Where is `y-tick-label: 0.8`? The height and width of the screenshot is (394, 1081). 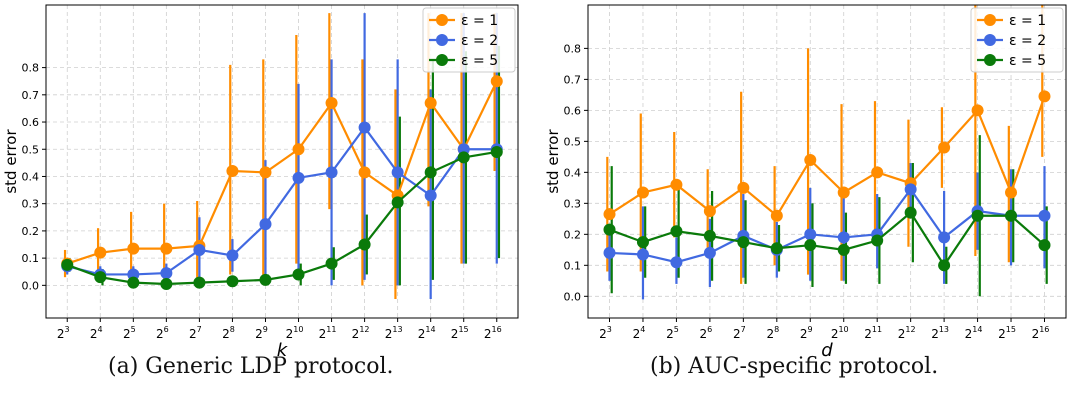 y-tick-label: 0.8 is located at coordinates (31, 68).